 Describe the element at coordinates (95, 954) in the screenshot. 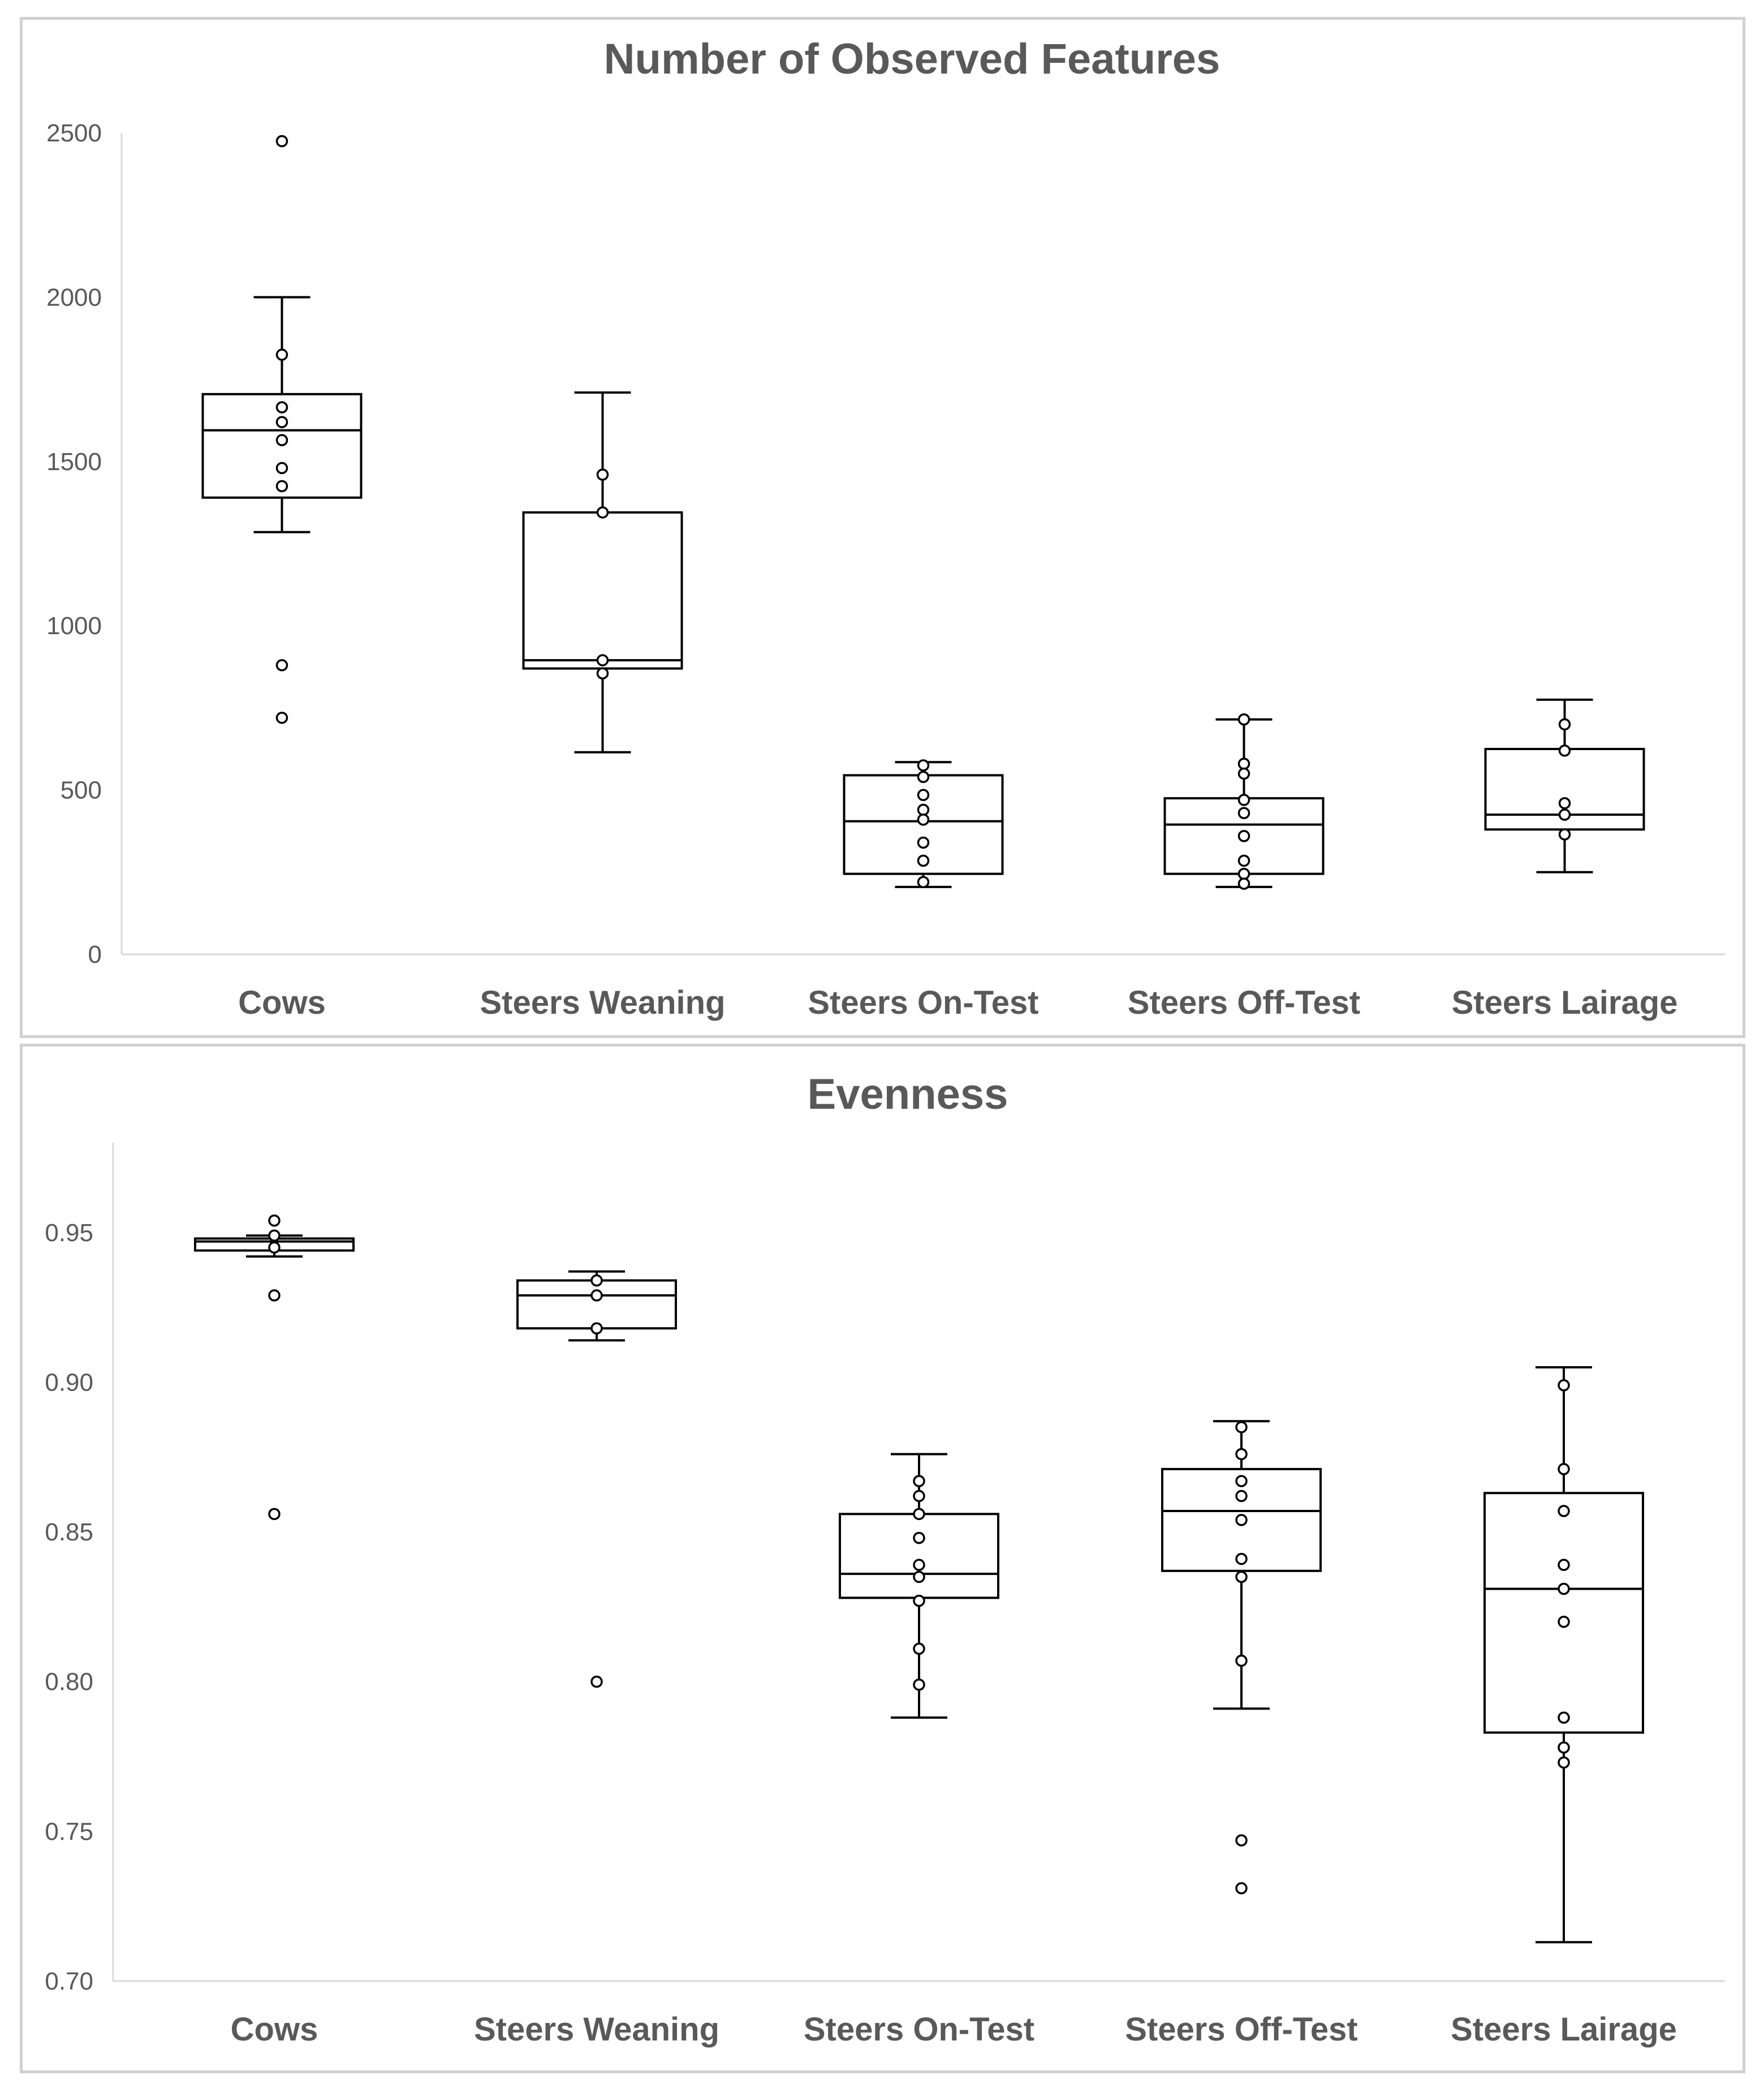

I see `y-tick-label: 0` at that location.